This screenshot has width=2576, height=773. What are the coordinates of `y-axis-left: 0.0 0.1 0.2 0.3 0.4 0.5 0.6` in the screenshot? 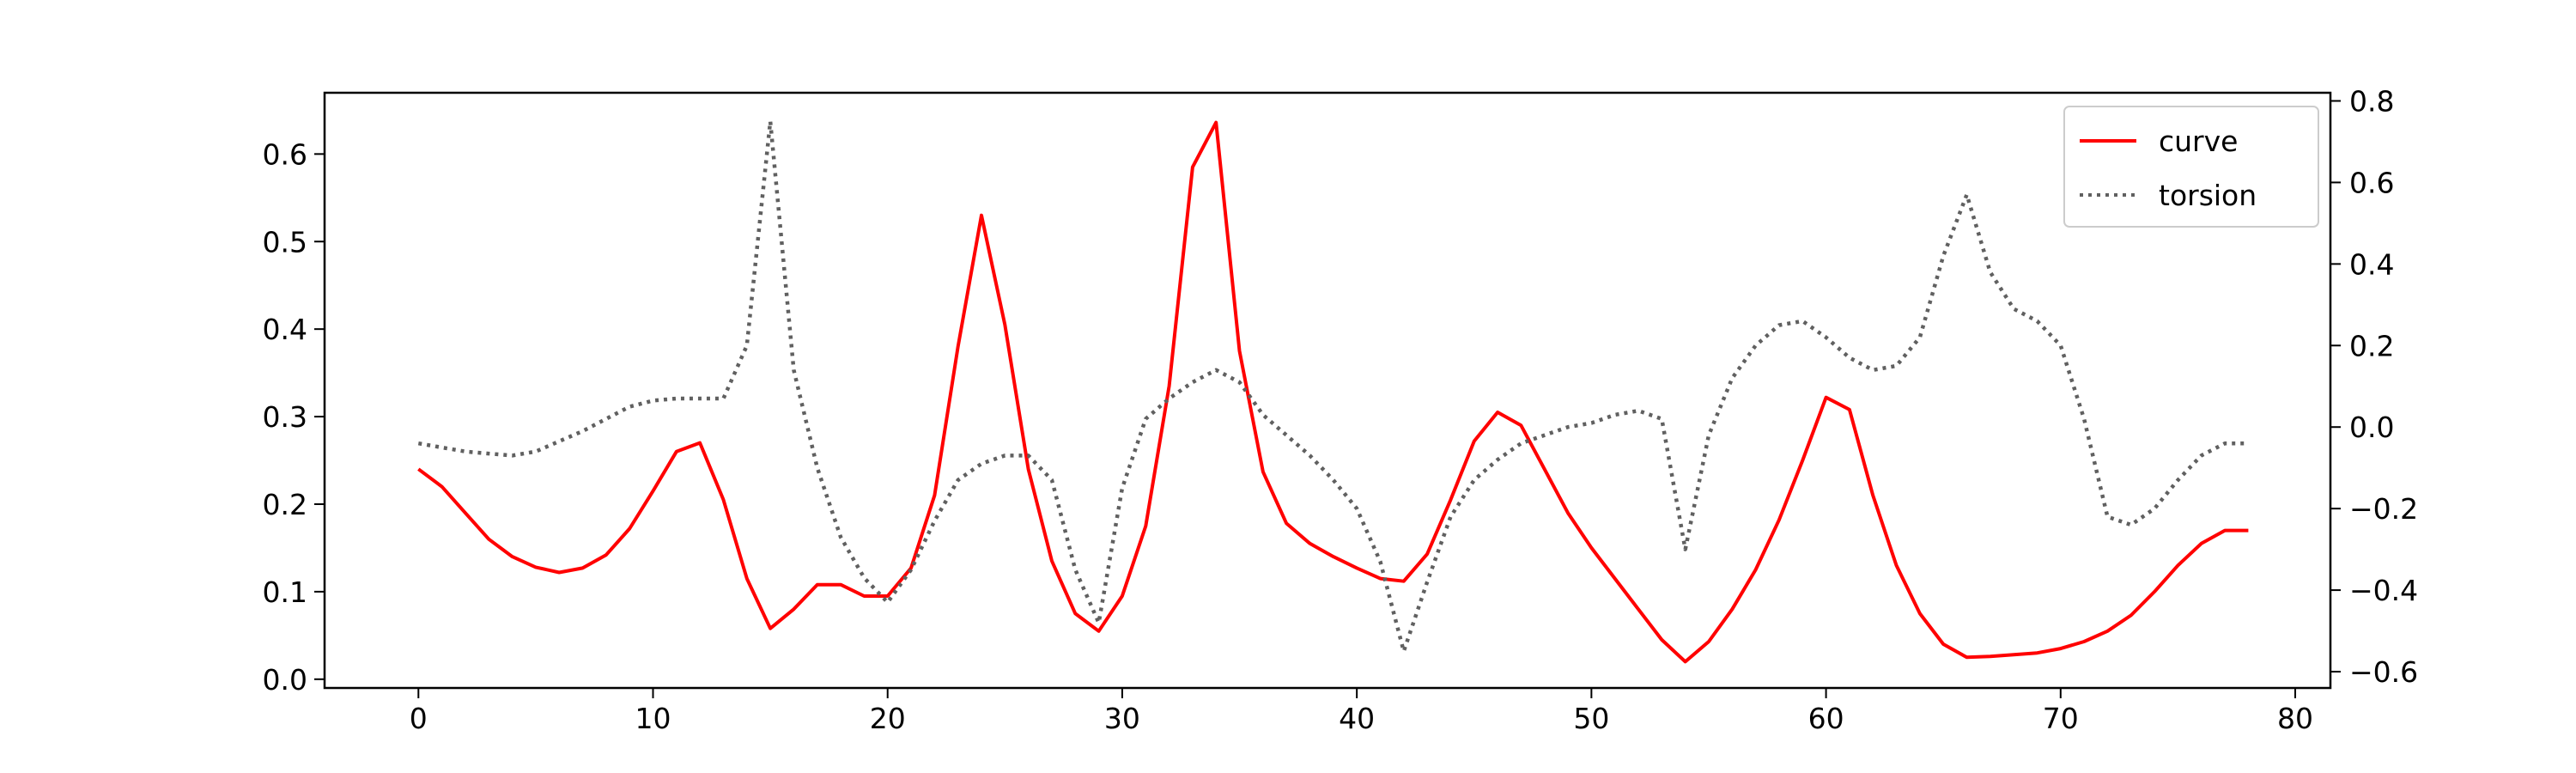 It's located at (294, 417).